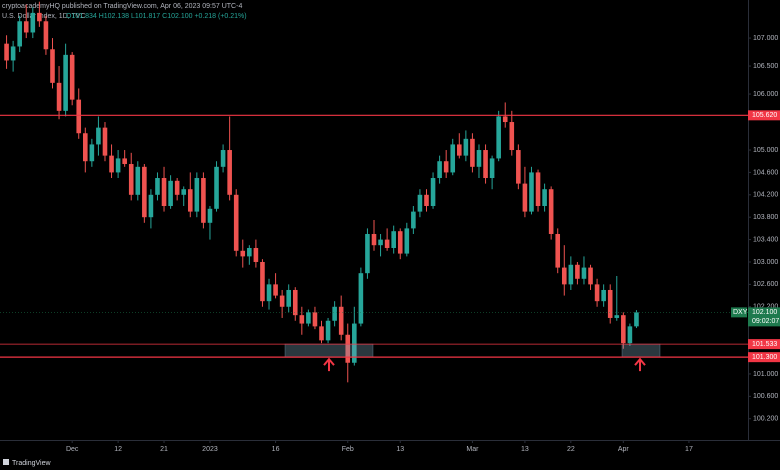  Describe the element at coordinates (765, 321) in the screenshot. I see `countdown-label: 09:02:07` at that location.